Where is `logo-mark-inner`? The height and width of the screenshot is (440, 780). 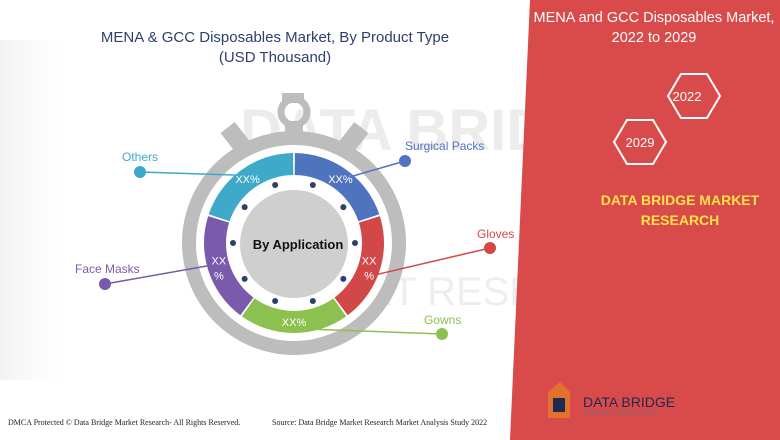 logo-mark-inner is located at coordinates (559, 405).